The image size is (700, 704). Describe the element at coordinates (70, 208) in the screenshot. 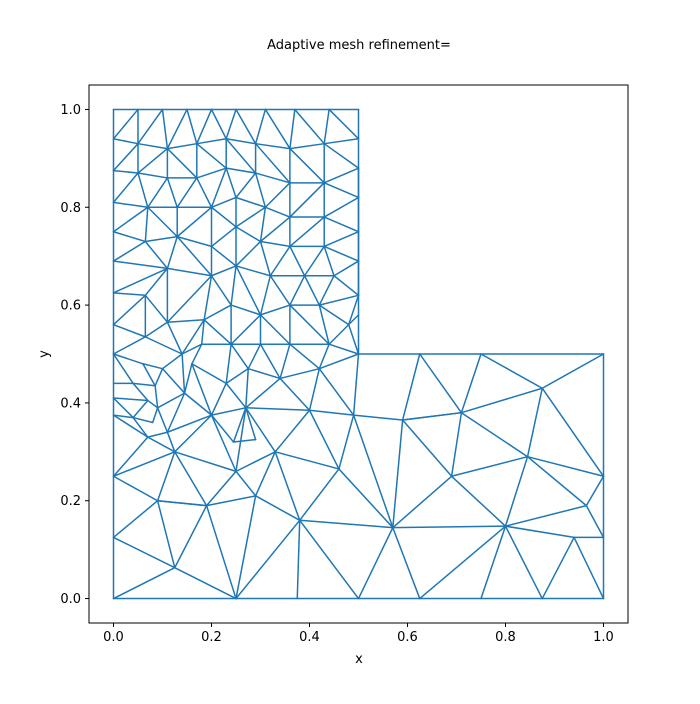

I see `y-tick-label: 0.8` at that location.